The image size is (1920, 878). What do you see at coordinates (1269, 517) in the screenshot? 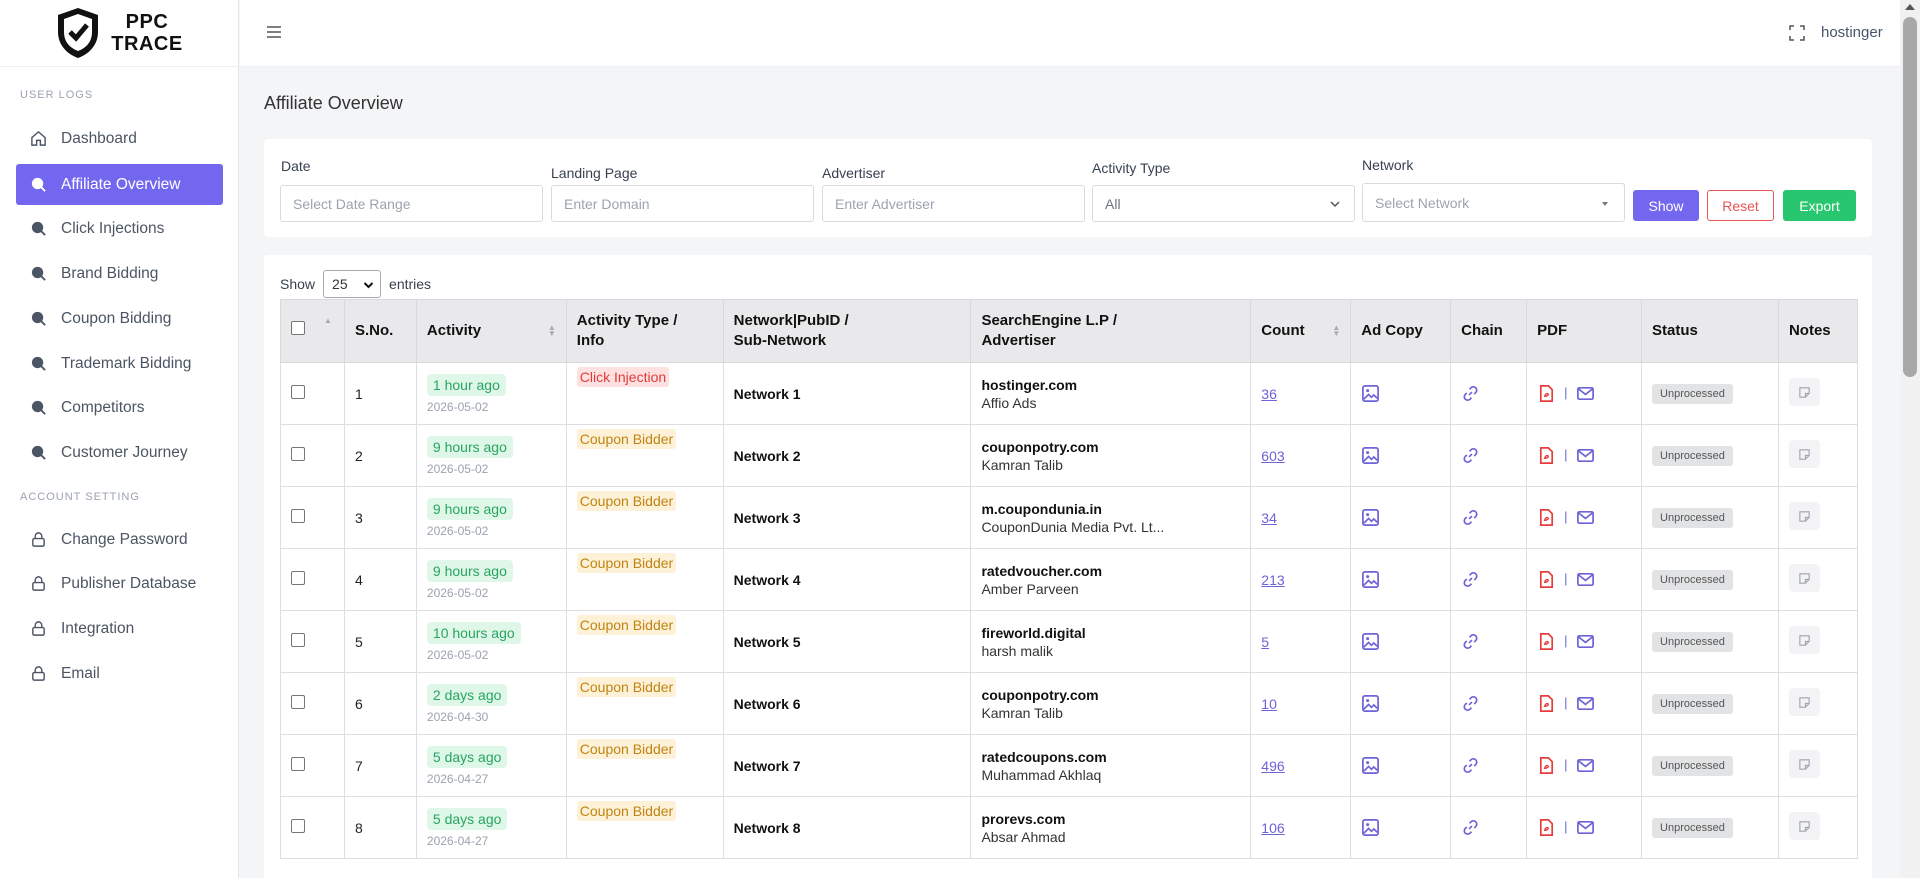
I see `count-link: 34` at bounding box center [1269, 517].